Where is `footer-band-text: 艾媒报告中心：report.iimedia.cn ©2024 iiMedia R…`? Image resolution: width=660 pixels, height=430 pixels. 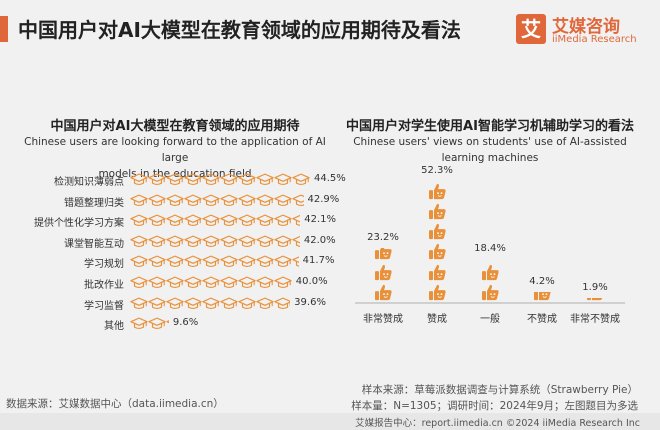 footer-band-text: 艾媒报告中心：report.iimedia.cn ©2024 iiMedia R… is located at coordinates (497, 423).